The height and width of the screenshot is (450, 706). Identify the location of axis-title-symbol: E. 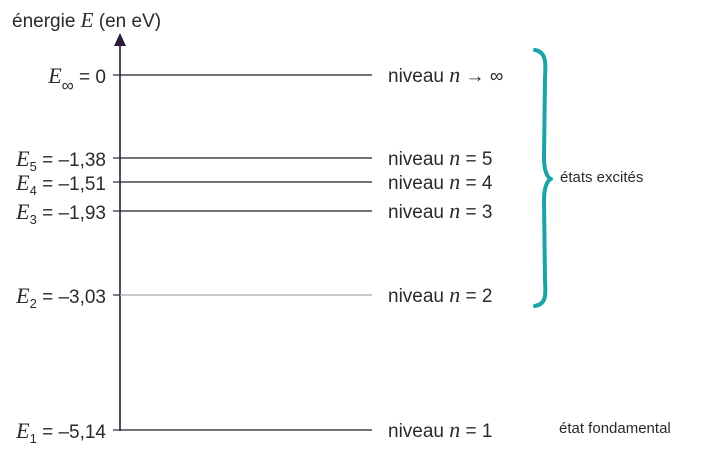
(87, 20).